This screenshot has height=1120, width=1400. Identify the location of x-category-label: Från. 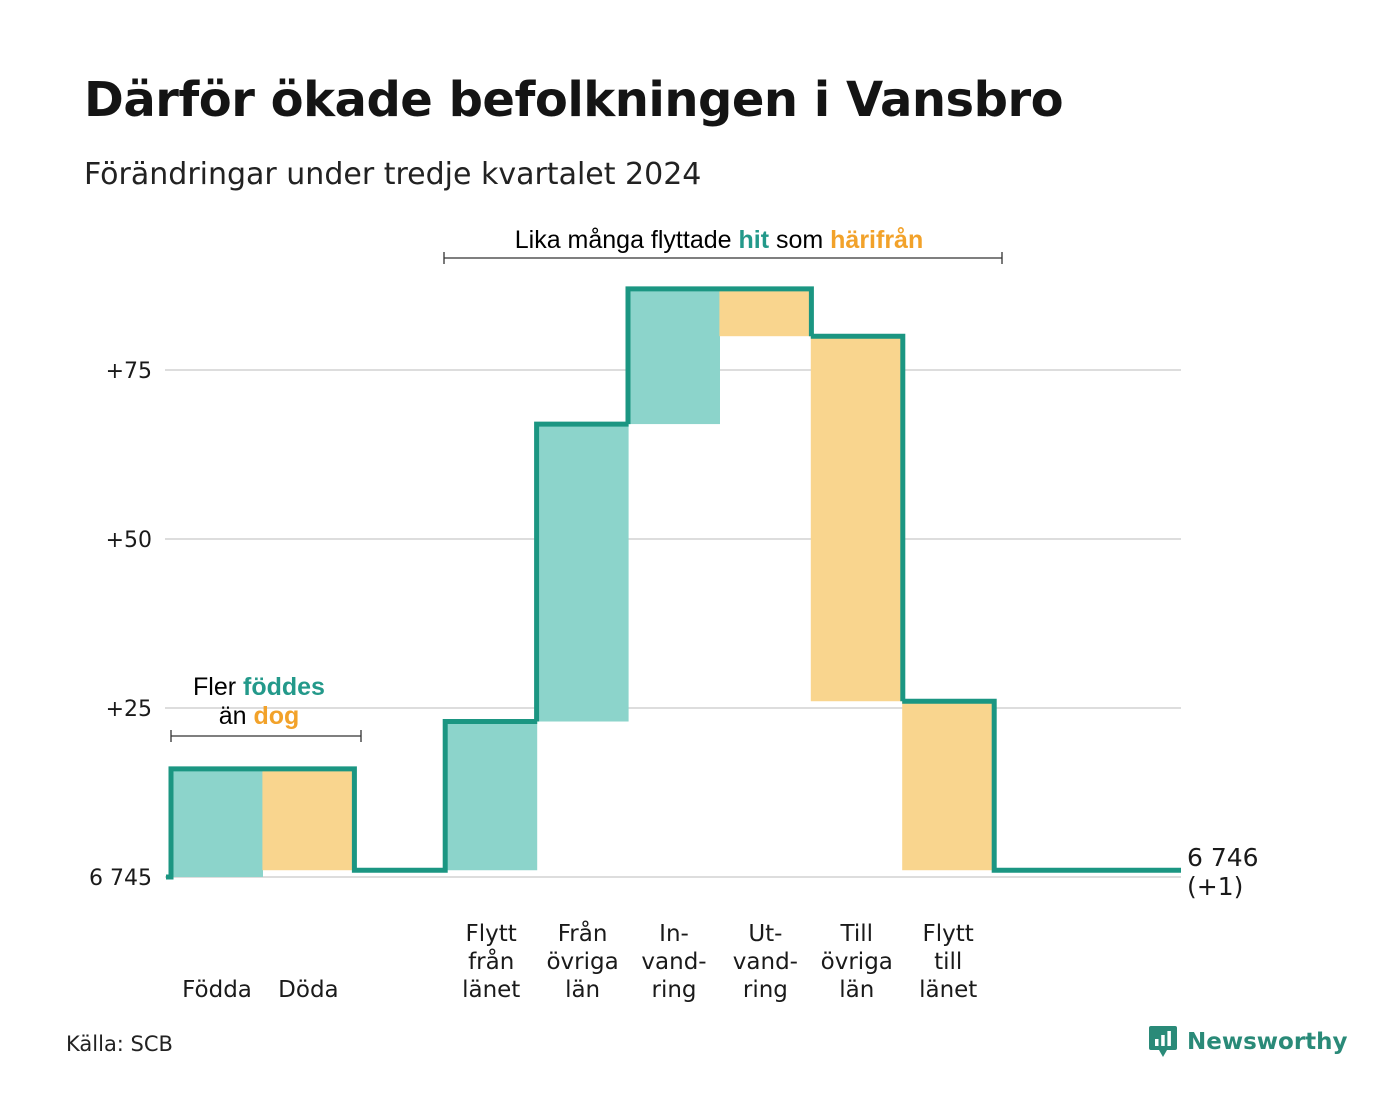
(583, 933).